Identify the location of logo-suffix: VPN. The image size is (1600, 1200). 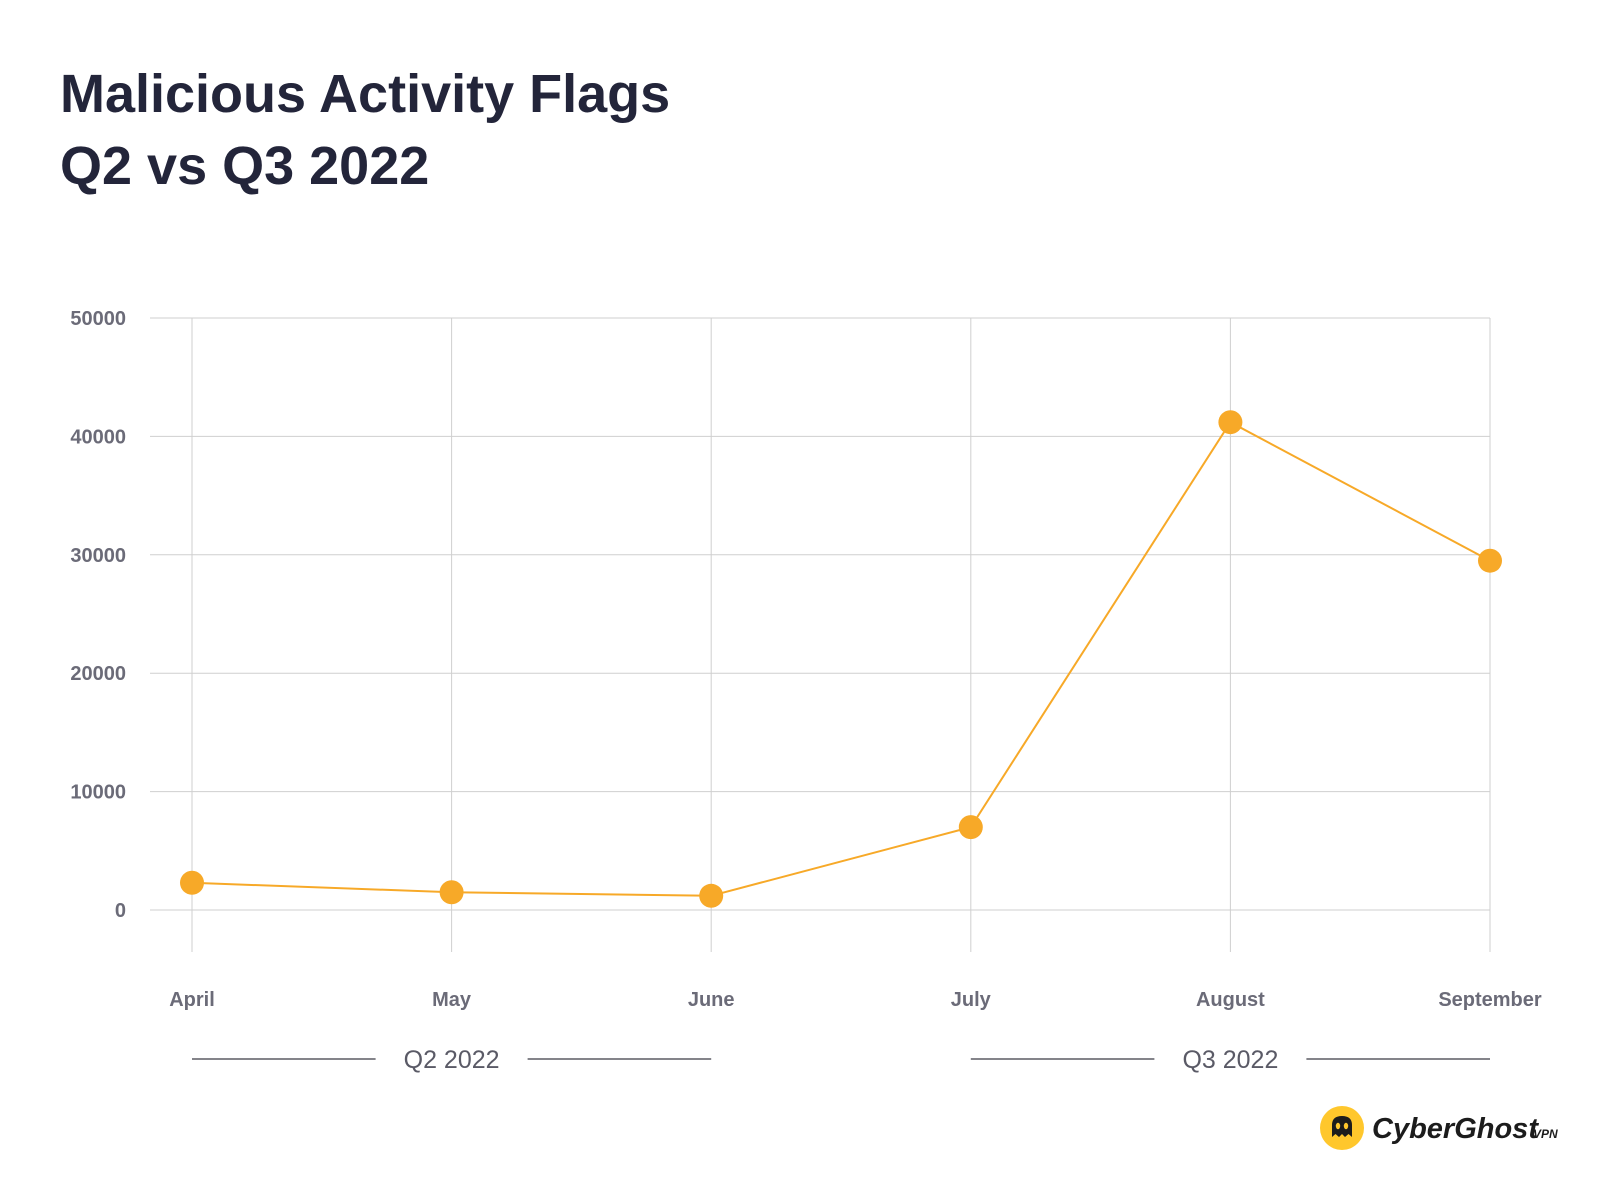
(1545, 1134).